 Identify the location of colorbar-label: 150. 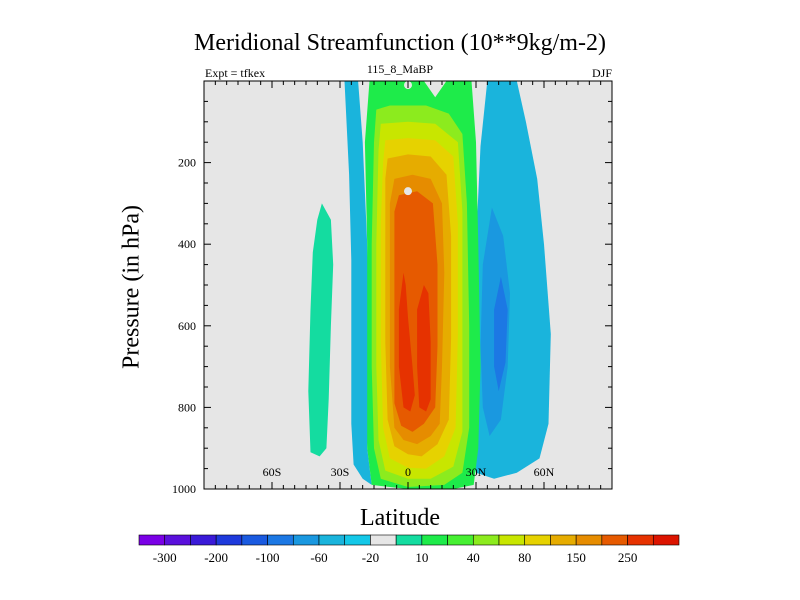
(576, 557).